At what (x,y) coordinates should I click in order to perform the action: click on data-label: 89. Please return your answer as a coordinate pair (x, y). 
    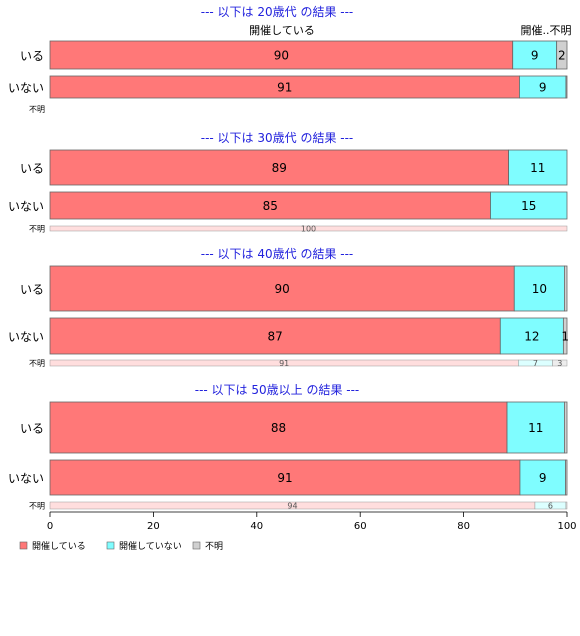
    Looking at the image, I should click on (279, 168).